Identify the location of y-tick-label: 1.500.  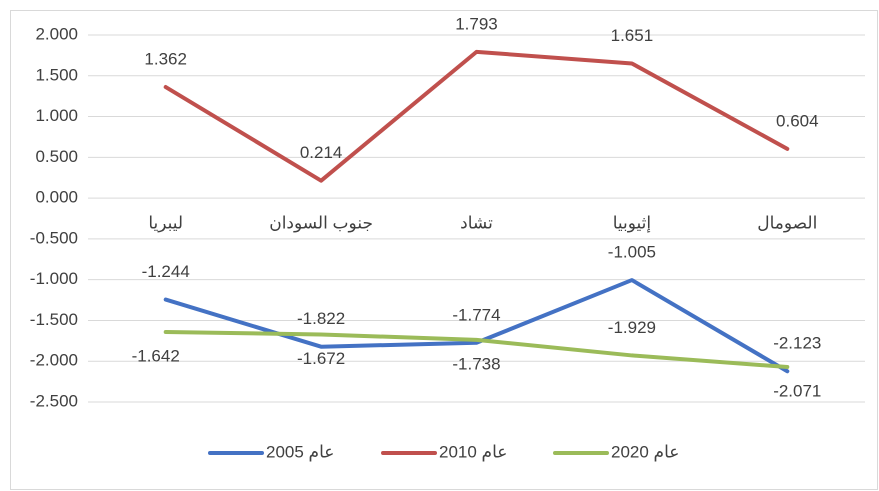
(56, 74).